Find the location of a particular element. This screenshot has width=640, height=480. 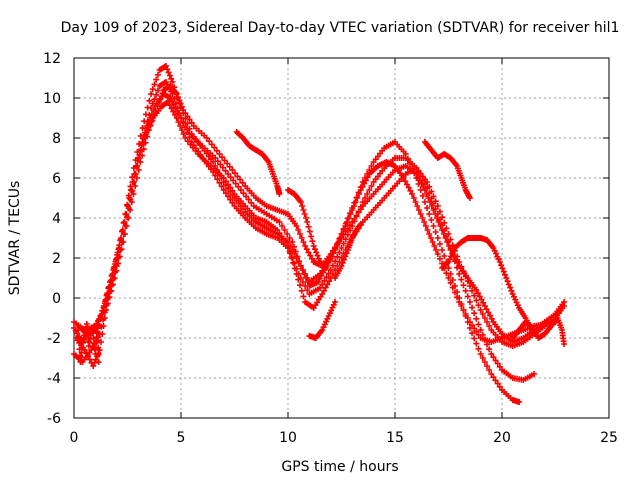

y-tick-label: 12 is located at coordinates (52, 59).